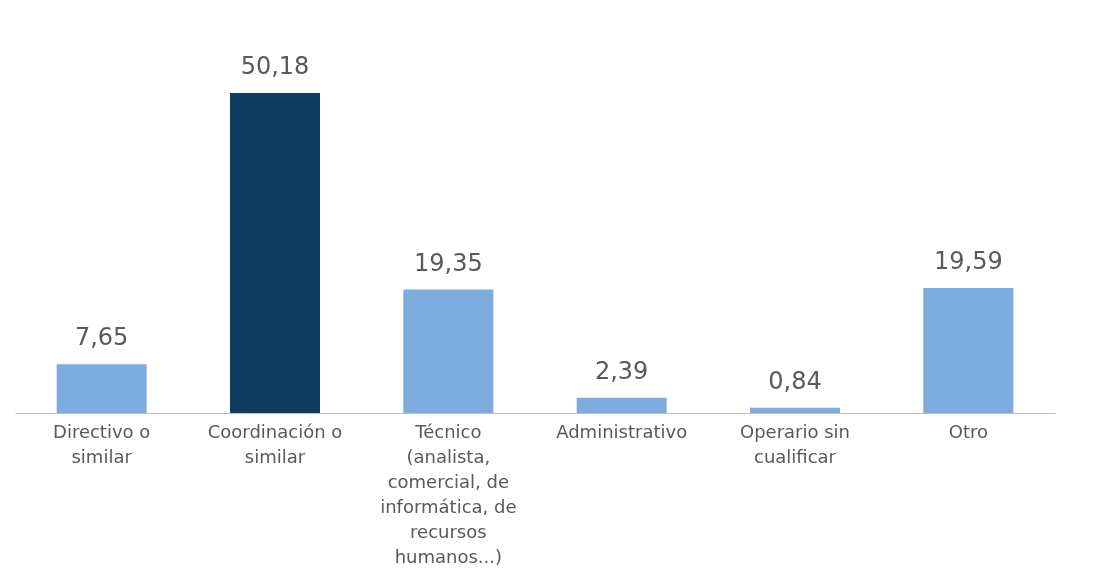 The image size is (1101, 577). Describe the element at coordinates (275, 66) in the screenshot. I see `data-label: 50,18` at that location.